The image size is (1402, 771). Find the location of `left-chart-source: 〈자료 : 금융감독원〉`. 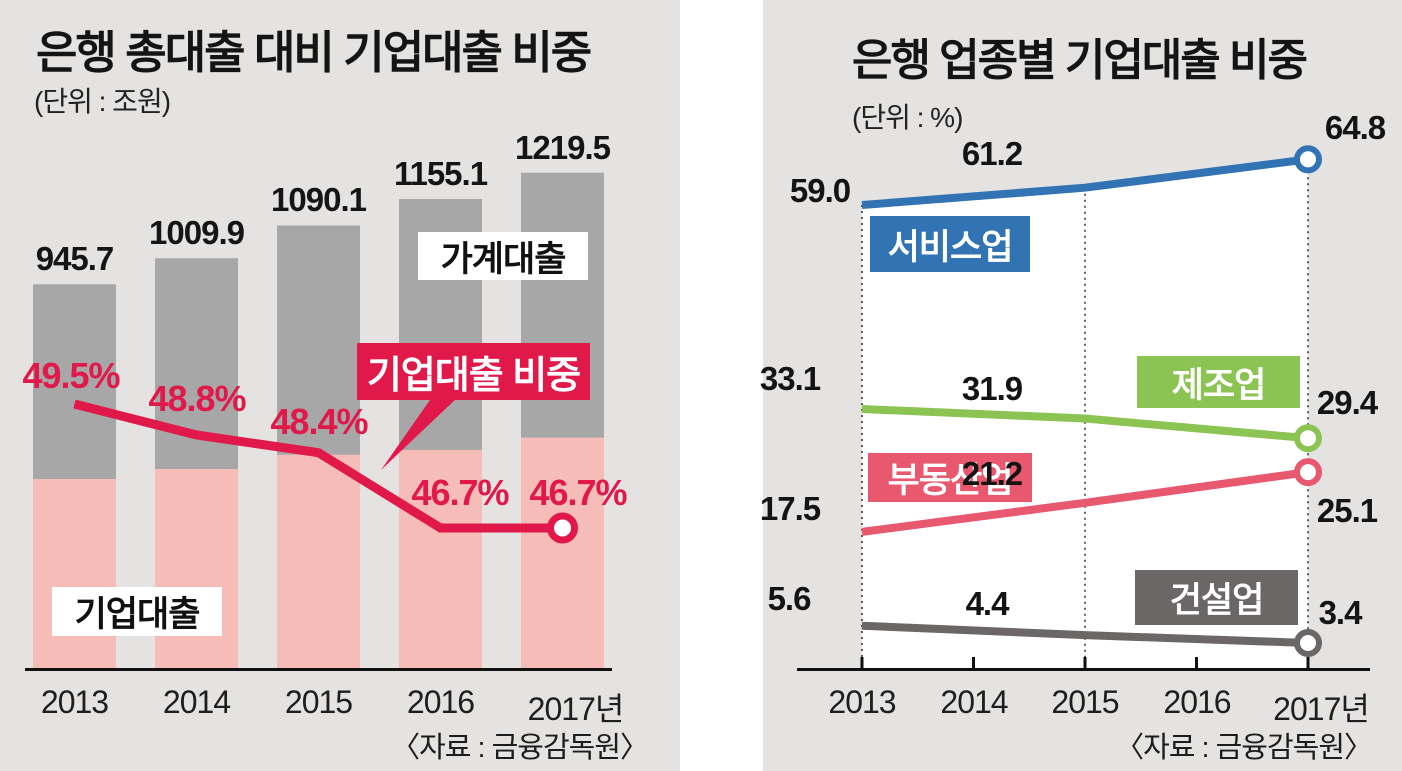

left-chart-source: 〈자료 : 금융감독원〉 is located at coordinates (520, 748).